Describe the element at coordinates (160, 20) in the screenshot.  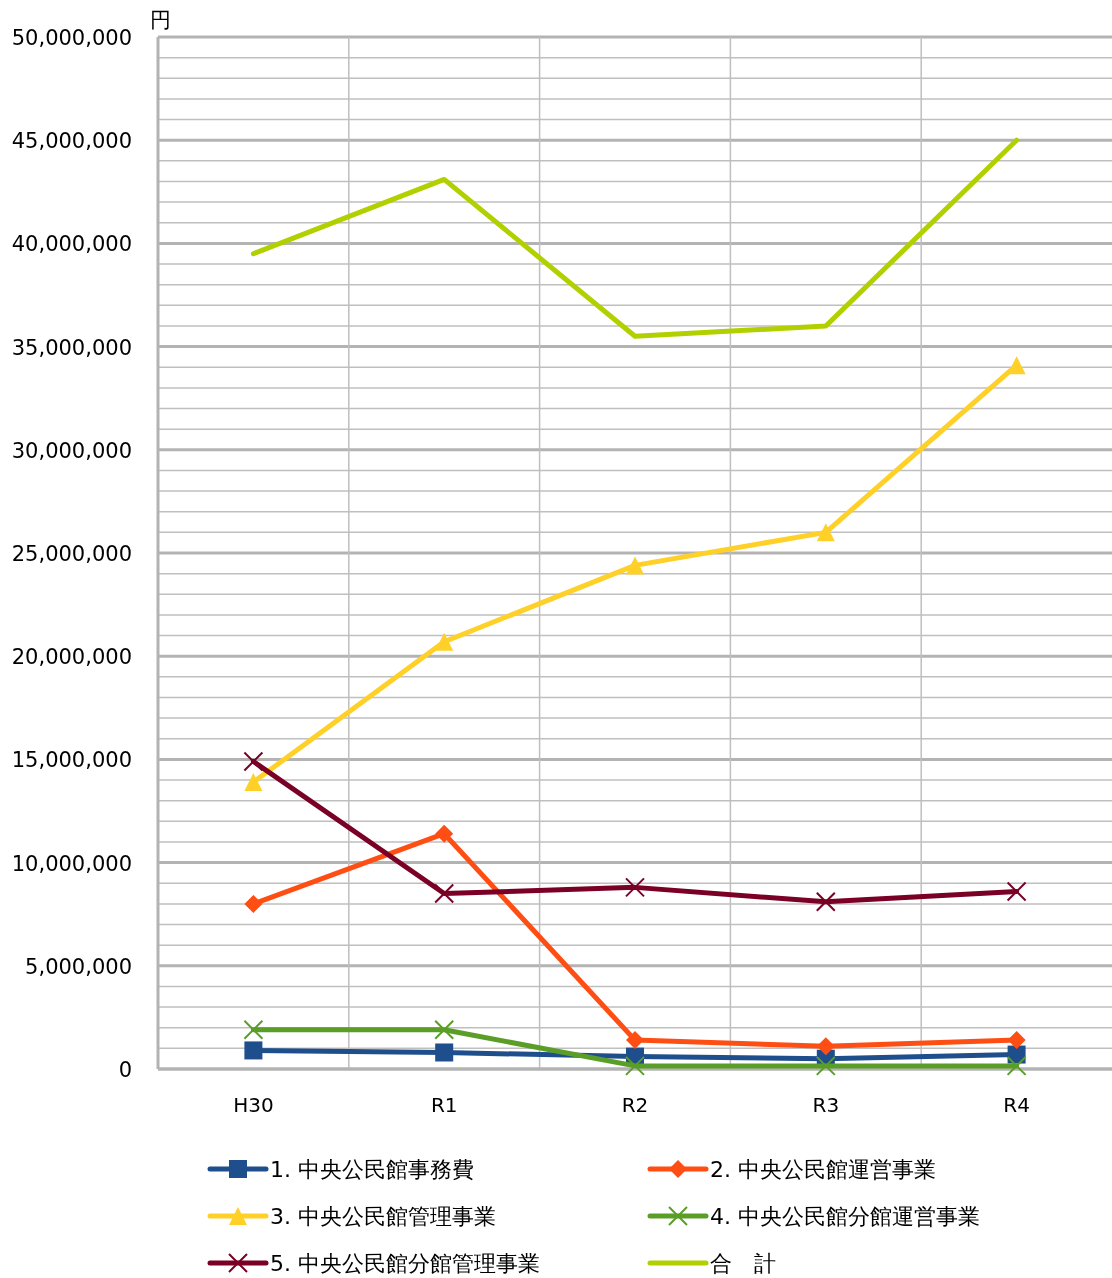
I see `y-axis-title: 円` at that location.